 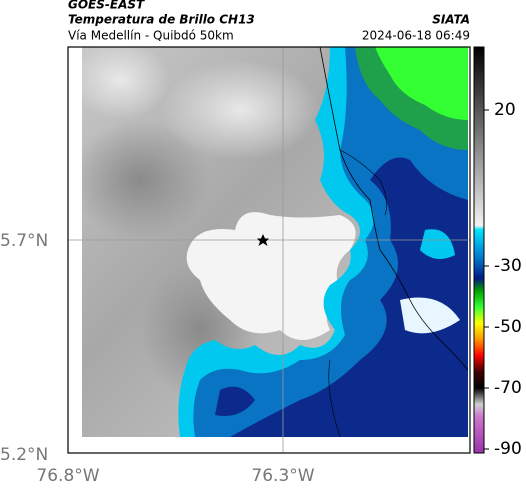 I want to click on colorbar-tick-label: -50, so click(x=508, y=327).